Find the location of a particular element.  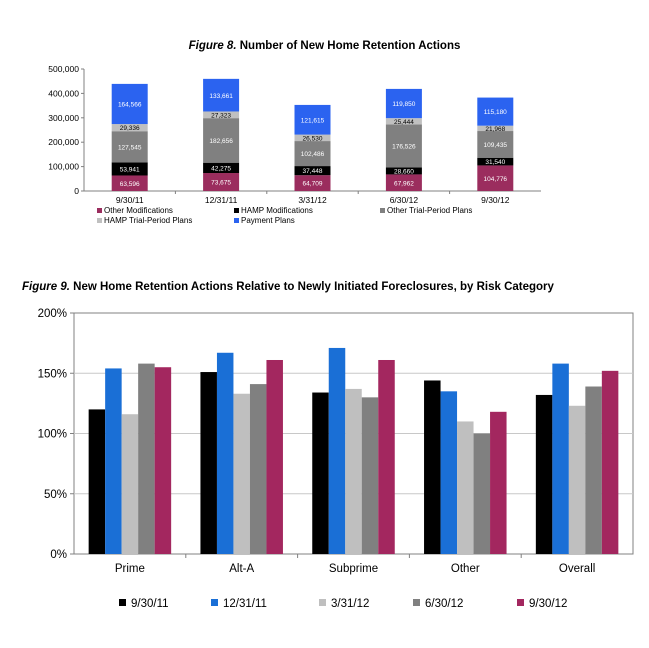

data-label: 25,444 is located at coordinates (404, 122).